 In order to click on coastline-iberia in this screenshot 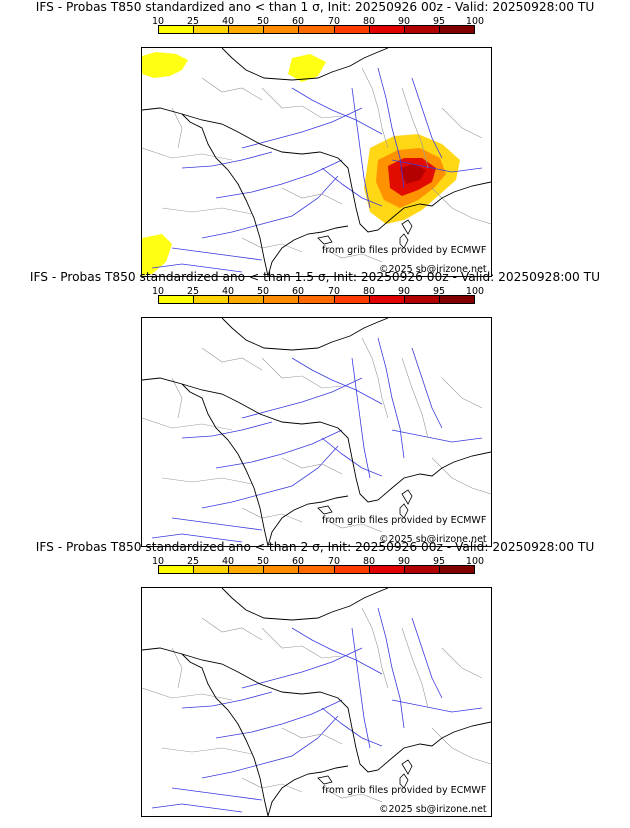, I will do `click(308, 520)`.